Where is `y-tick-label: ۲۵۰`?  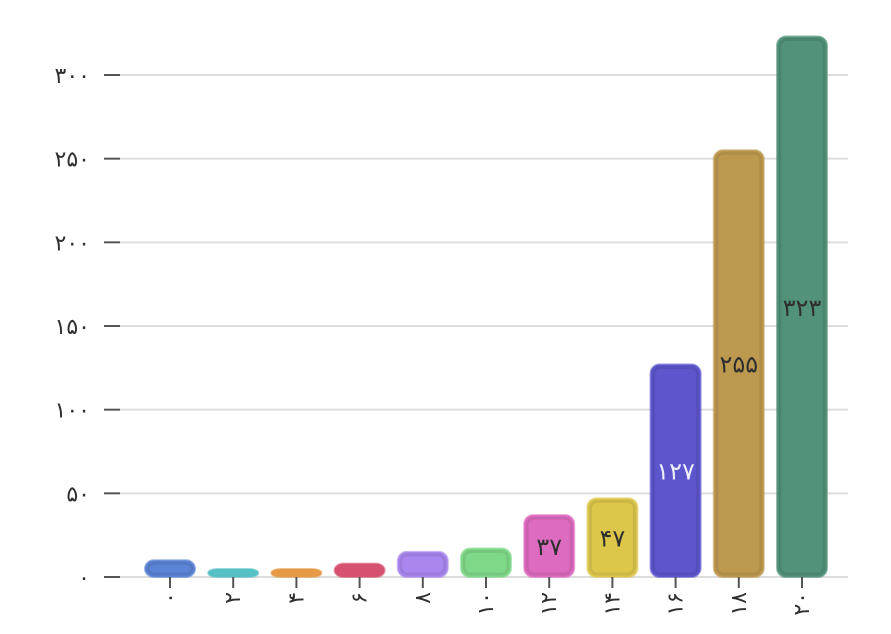 y-tick-label: ۲۵۰ is located at coordinates (72, 160).